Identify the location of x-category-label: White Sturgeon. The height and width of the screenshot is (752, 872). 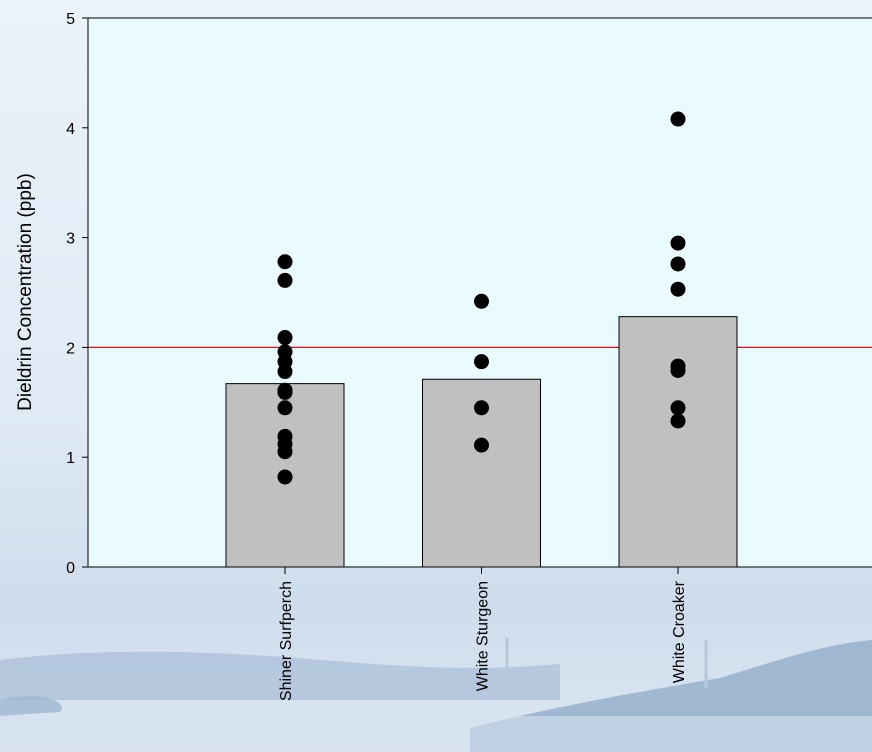
(483, 636).